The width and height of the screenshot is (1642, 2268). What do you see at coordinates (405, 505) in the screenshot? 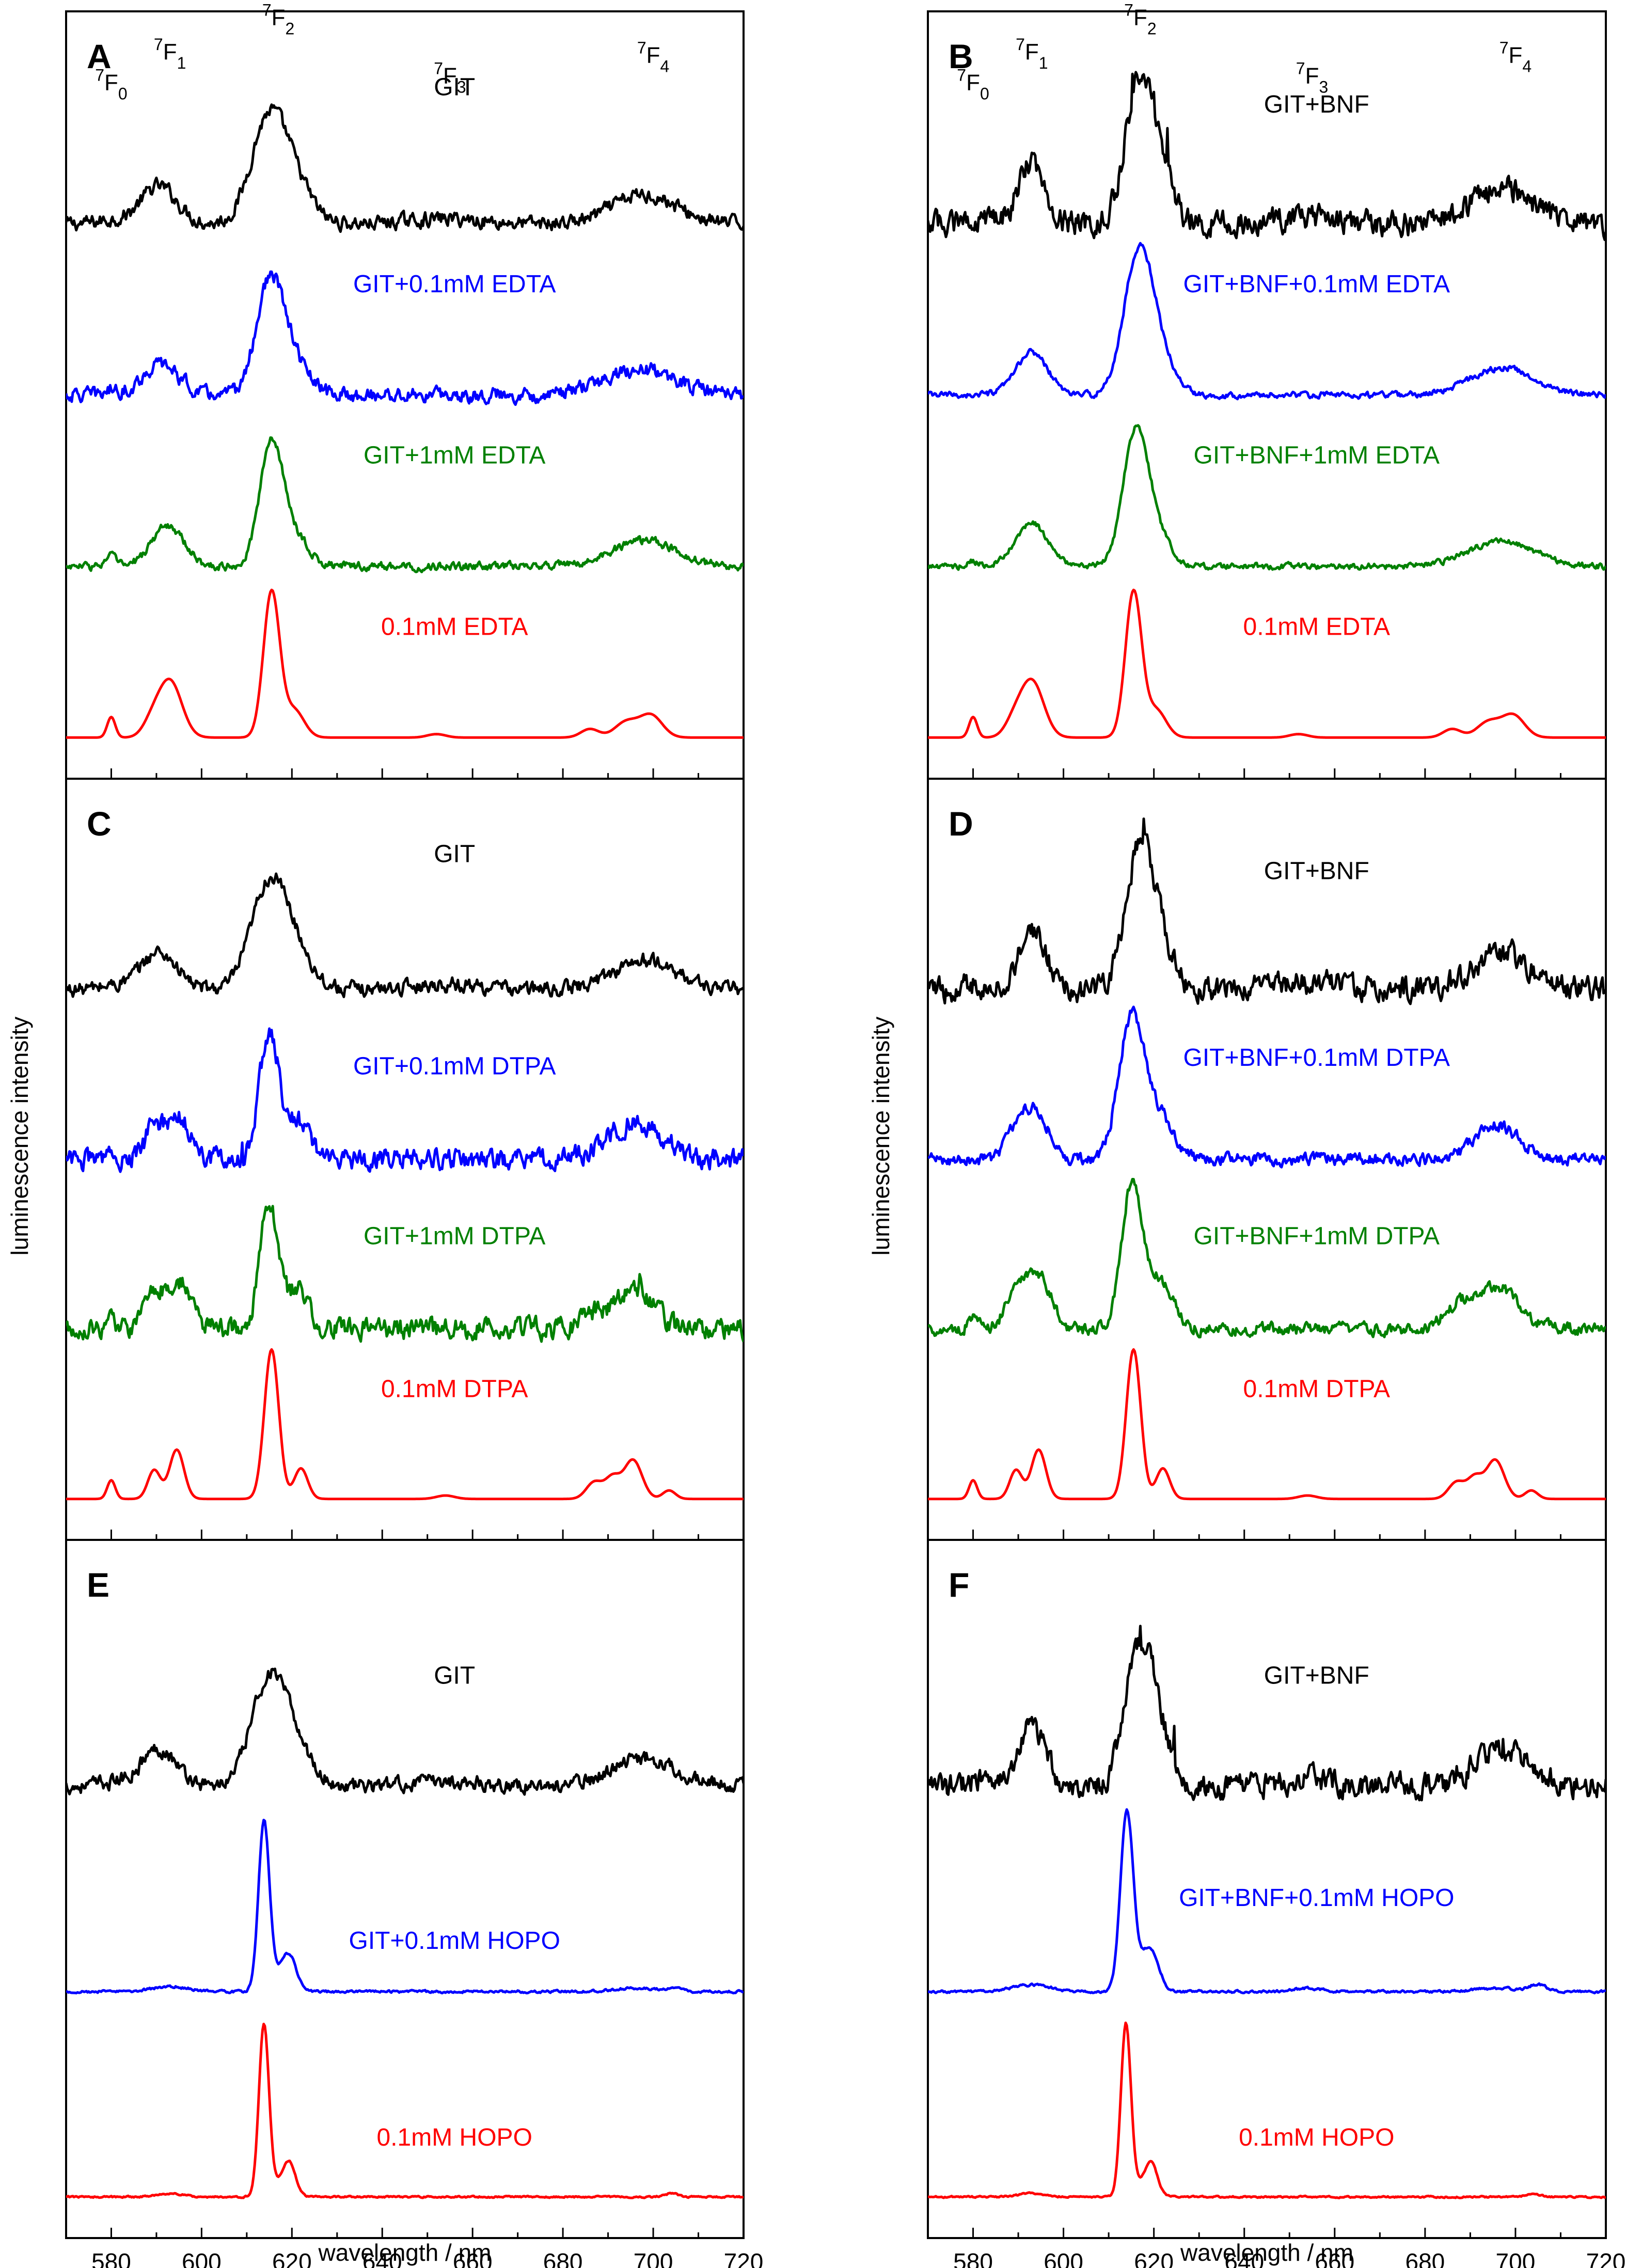
I see `series-line-git-1mm-edta` at bounding box center [405, 505].